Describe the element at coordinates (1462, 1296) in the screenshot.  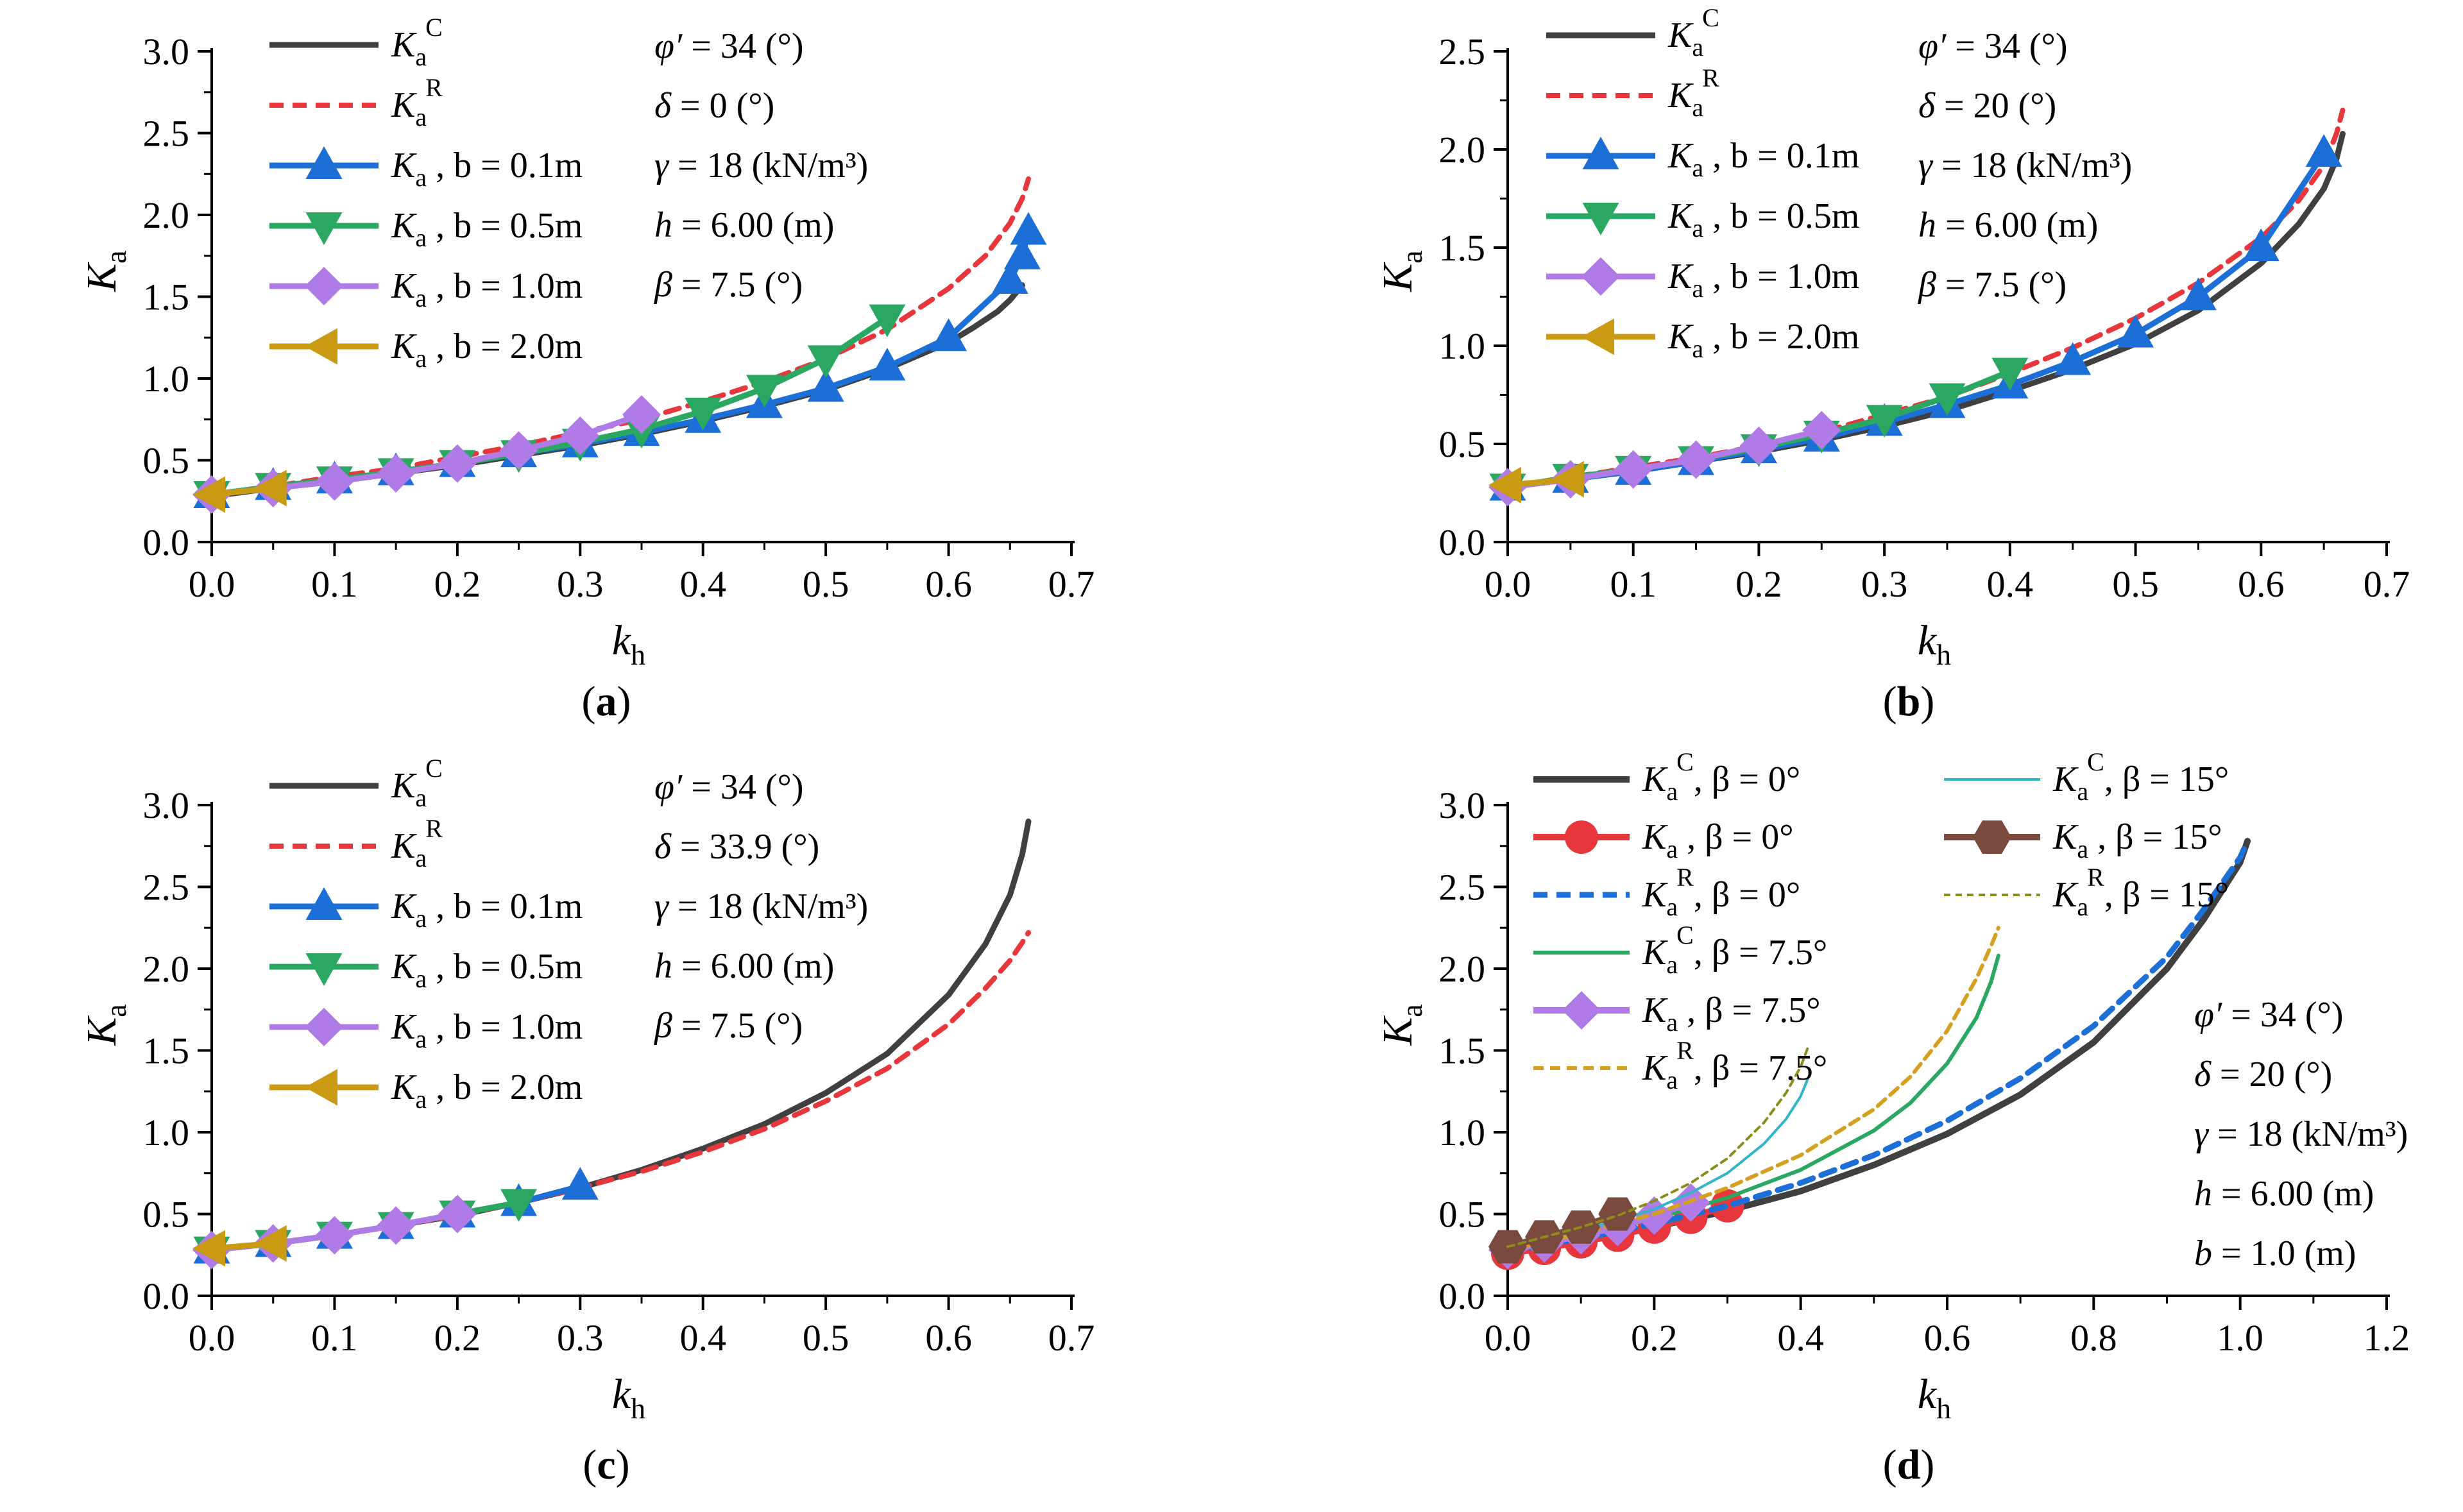
I see `y-tick-label: 0.0` at that location.